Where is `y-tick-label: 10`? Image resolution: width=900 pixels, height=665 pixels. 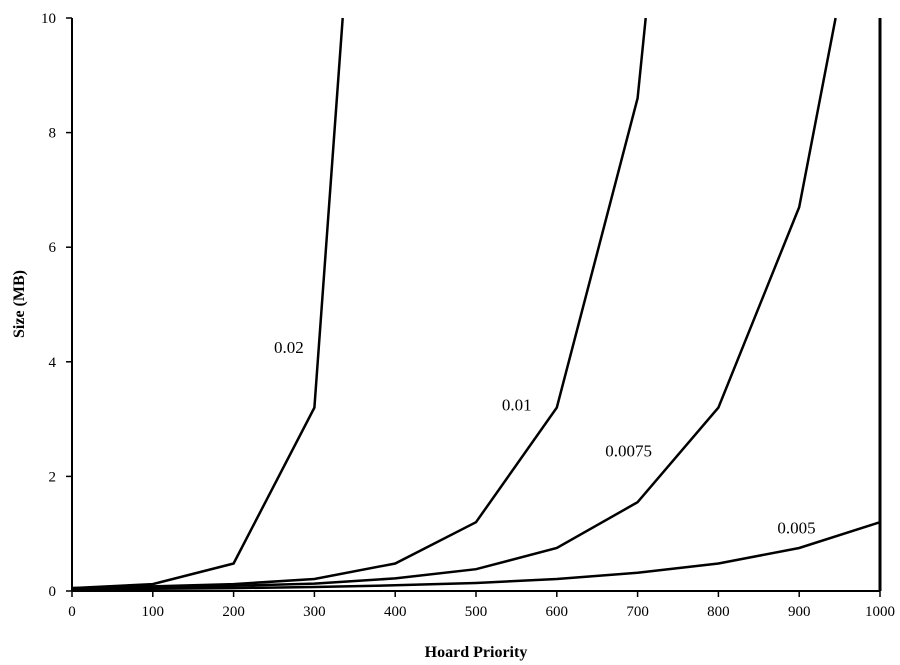 y-tick-label: 10 is located at coordinates (48, 19).